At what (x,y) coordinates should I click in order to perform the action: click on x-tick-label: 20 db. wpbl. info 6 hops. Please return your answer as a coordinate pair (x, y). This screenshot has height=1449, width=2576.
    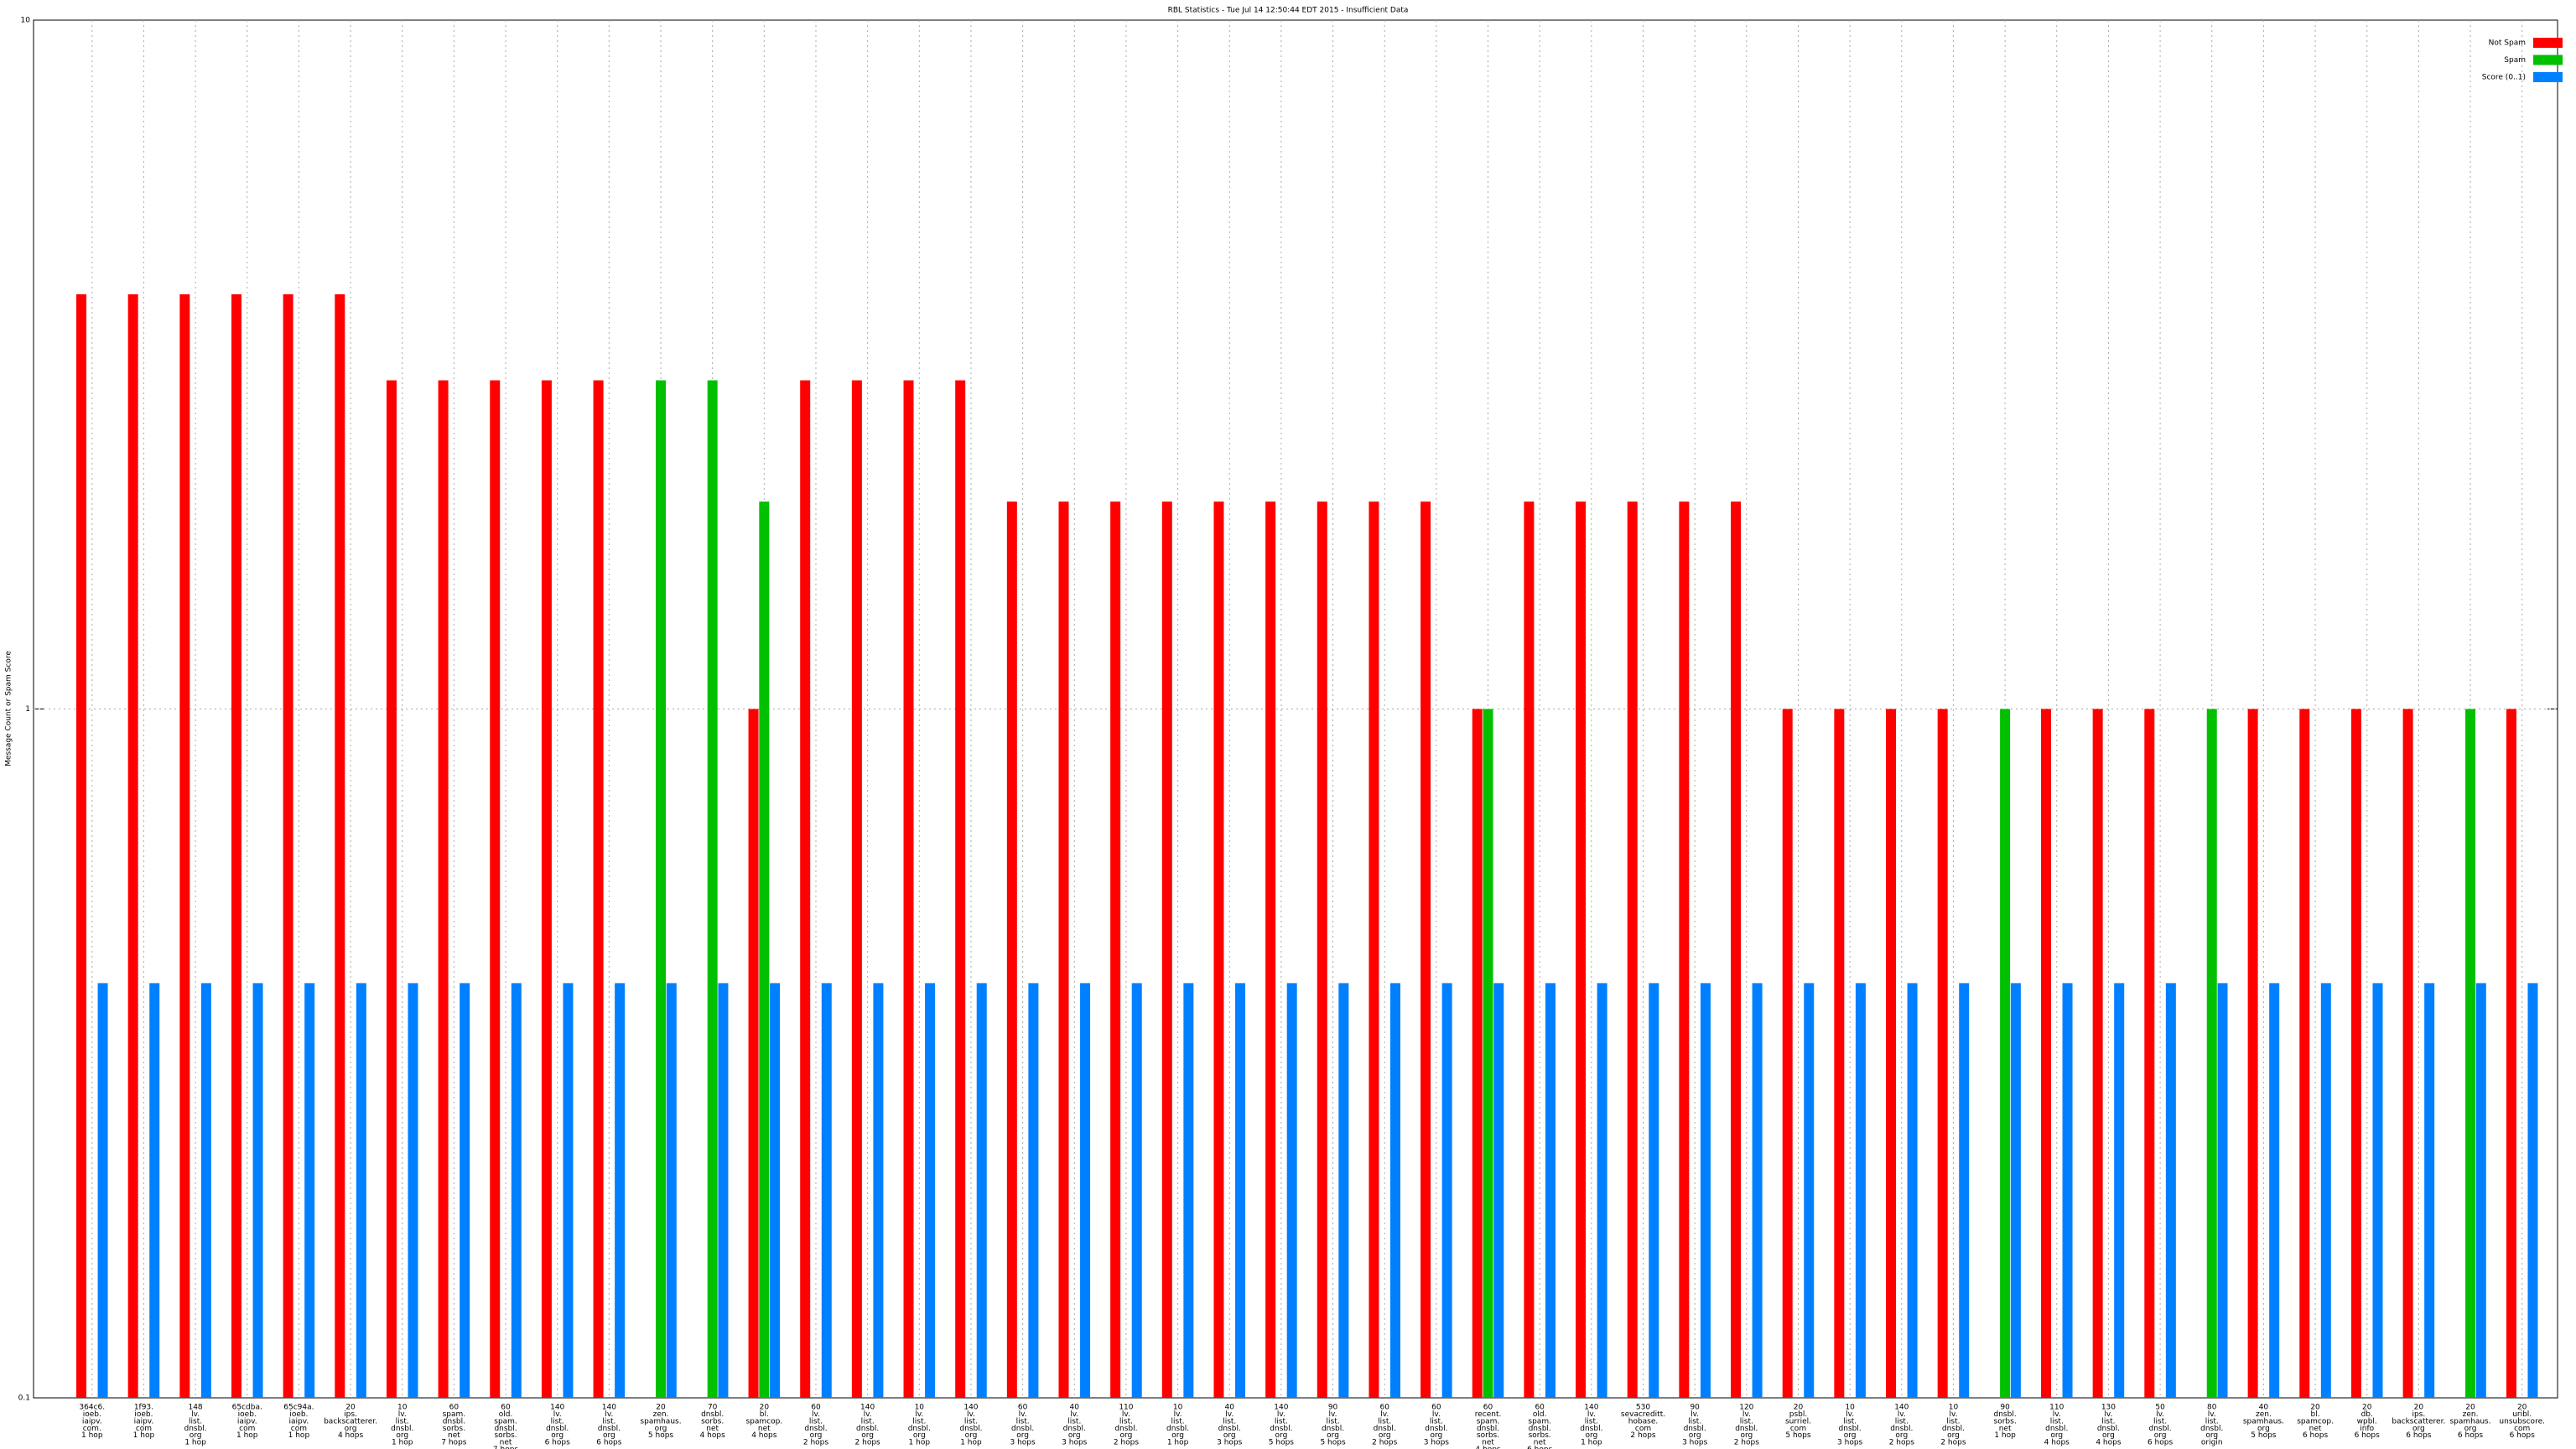
    Looking at the image, I should click on (2368, 1422).